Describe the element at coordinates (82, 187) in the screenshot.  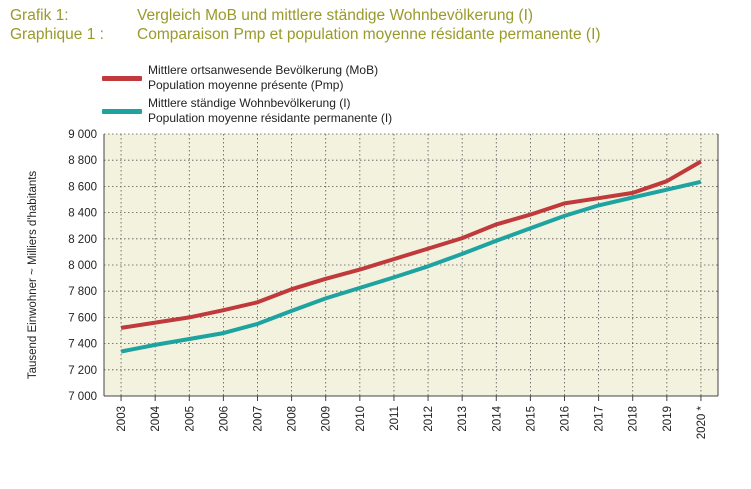
I see `y-tick-label: 8 600` at that location.